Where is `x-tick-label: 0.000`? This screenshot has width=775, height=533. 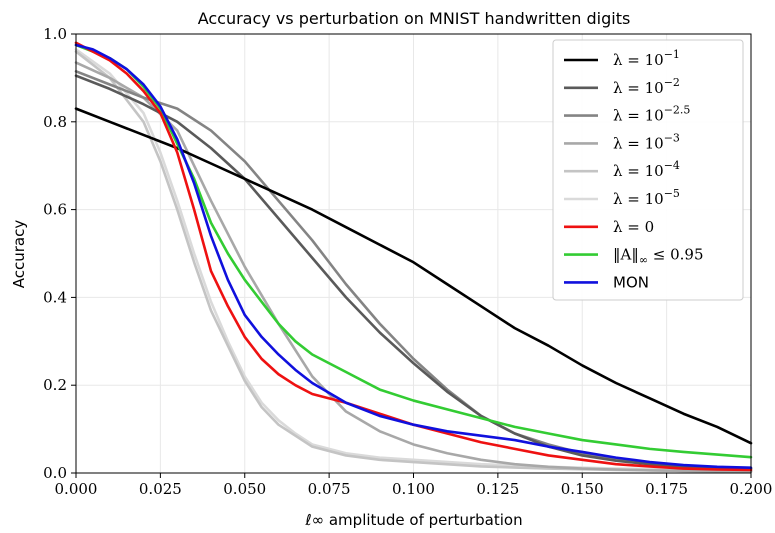 x-tick-label: 0.000 is located at coordinates (76, 489).